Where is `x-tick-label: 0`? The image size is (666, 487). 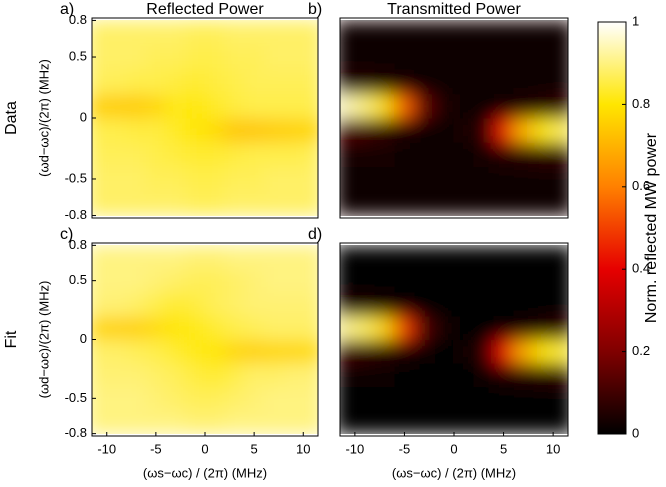 x-tick-label: 0 is located at coordinates (453, 448).